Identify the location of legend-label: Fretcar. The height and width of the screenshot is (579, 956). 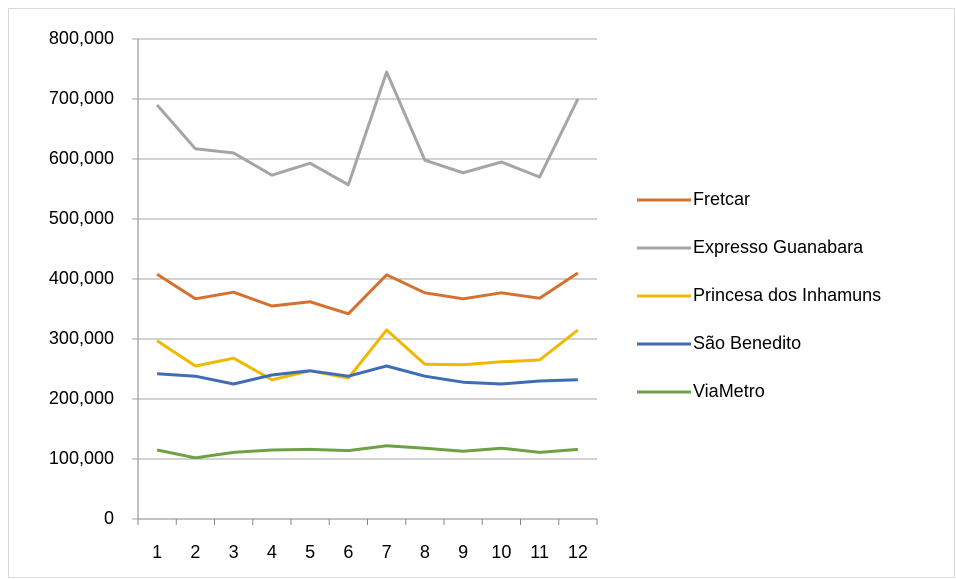
(721, 199).